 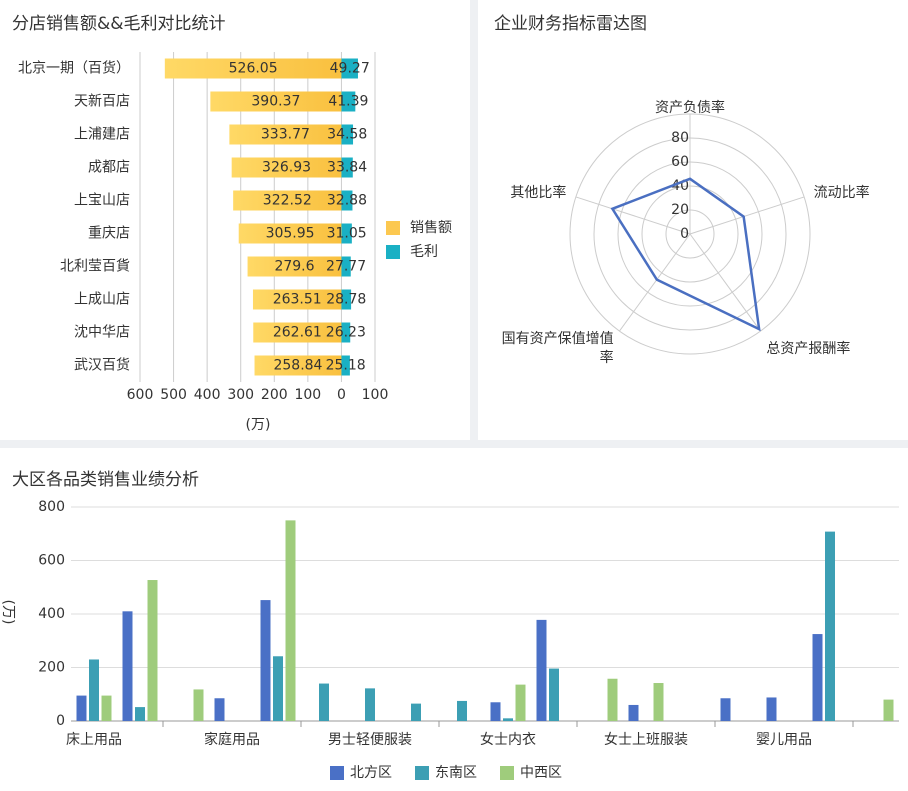 I want to click on data-label: 49.27, so click(x=350, y=69).